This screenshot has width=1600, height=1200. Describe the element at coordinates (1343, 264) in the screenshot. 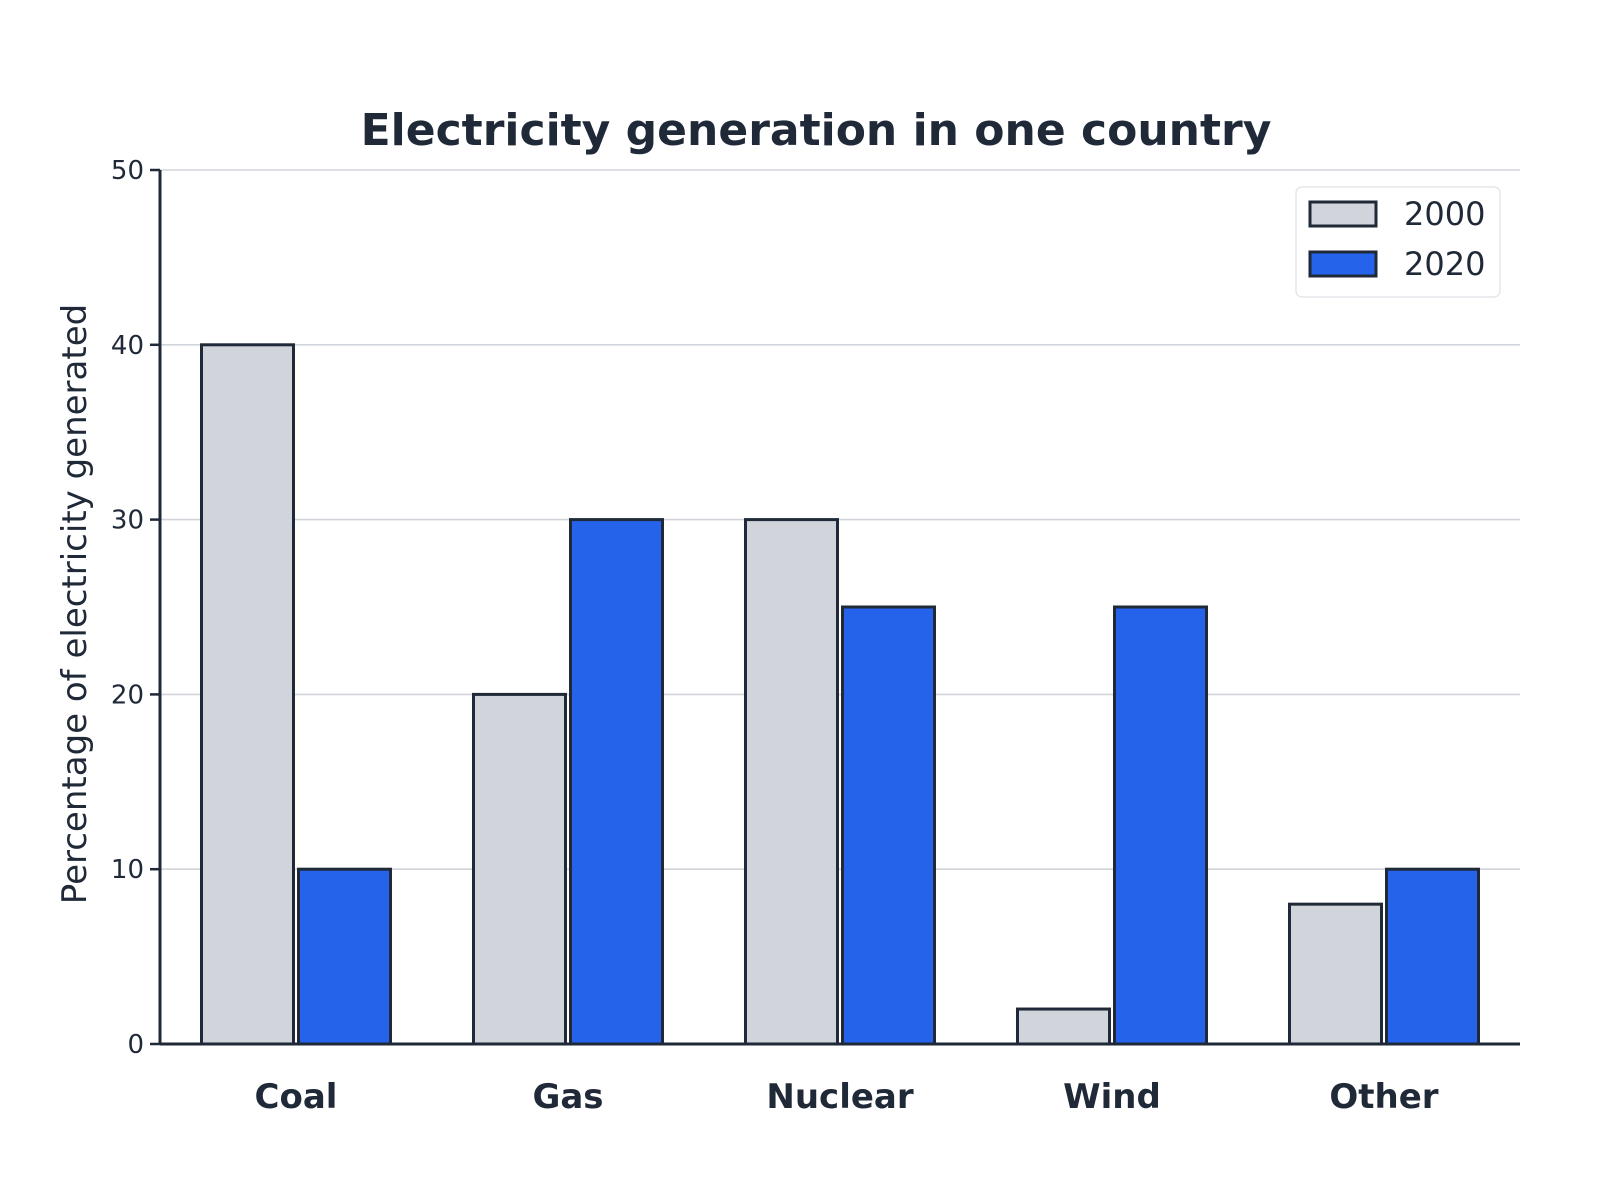

I see `legend-swatch-2020` at that location.